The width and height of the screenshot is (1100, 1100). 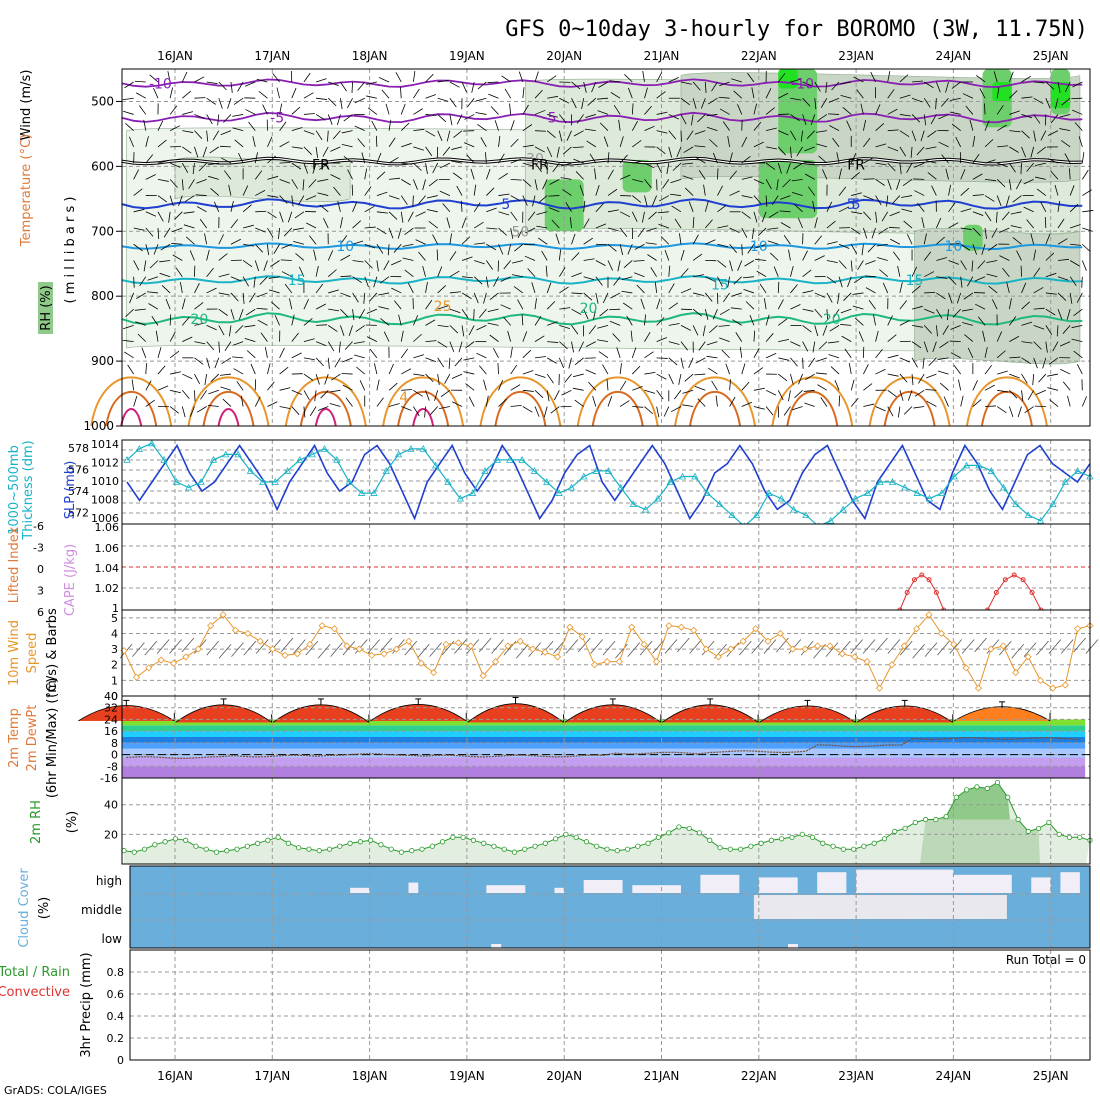 I want to click on y-title-cloud: Cloud Cover, so click(x=24, y=908).